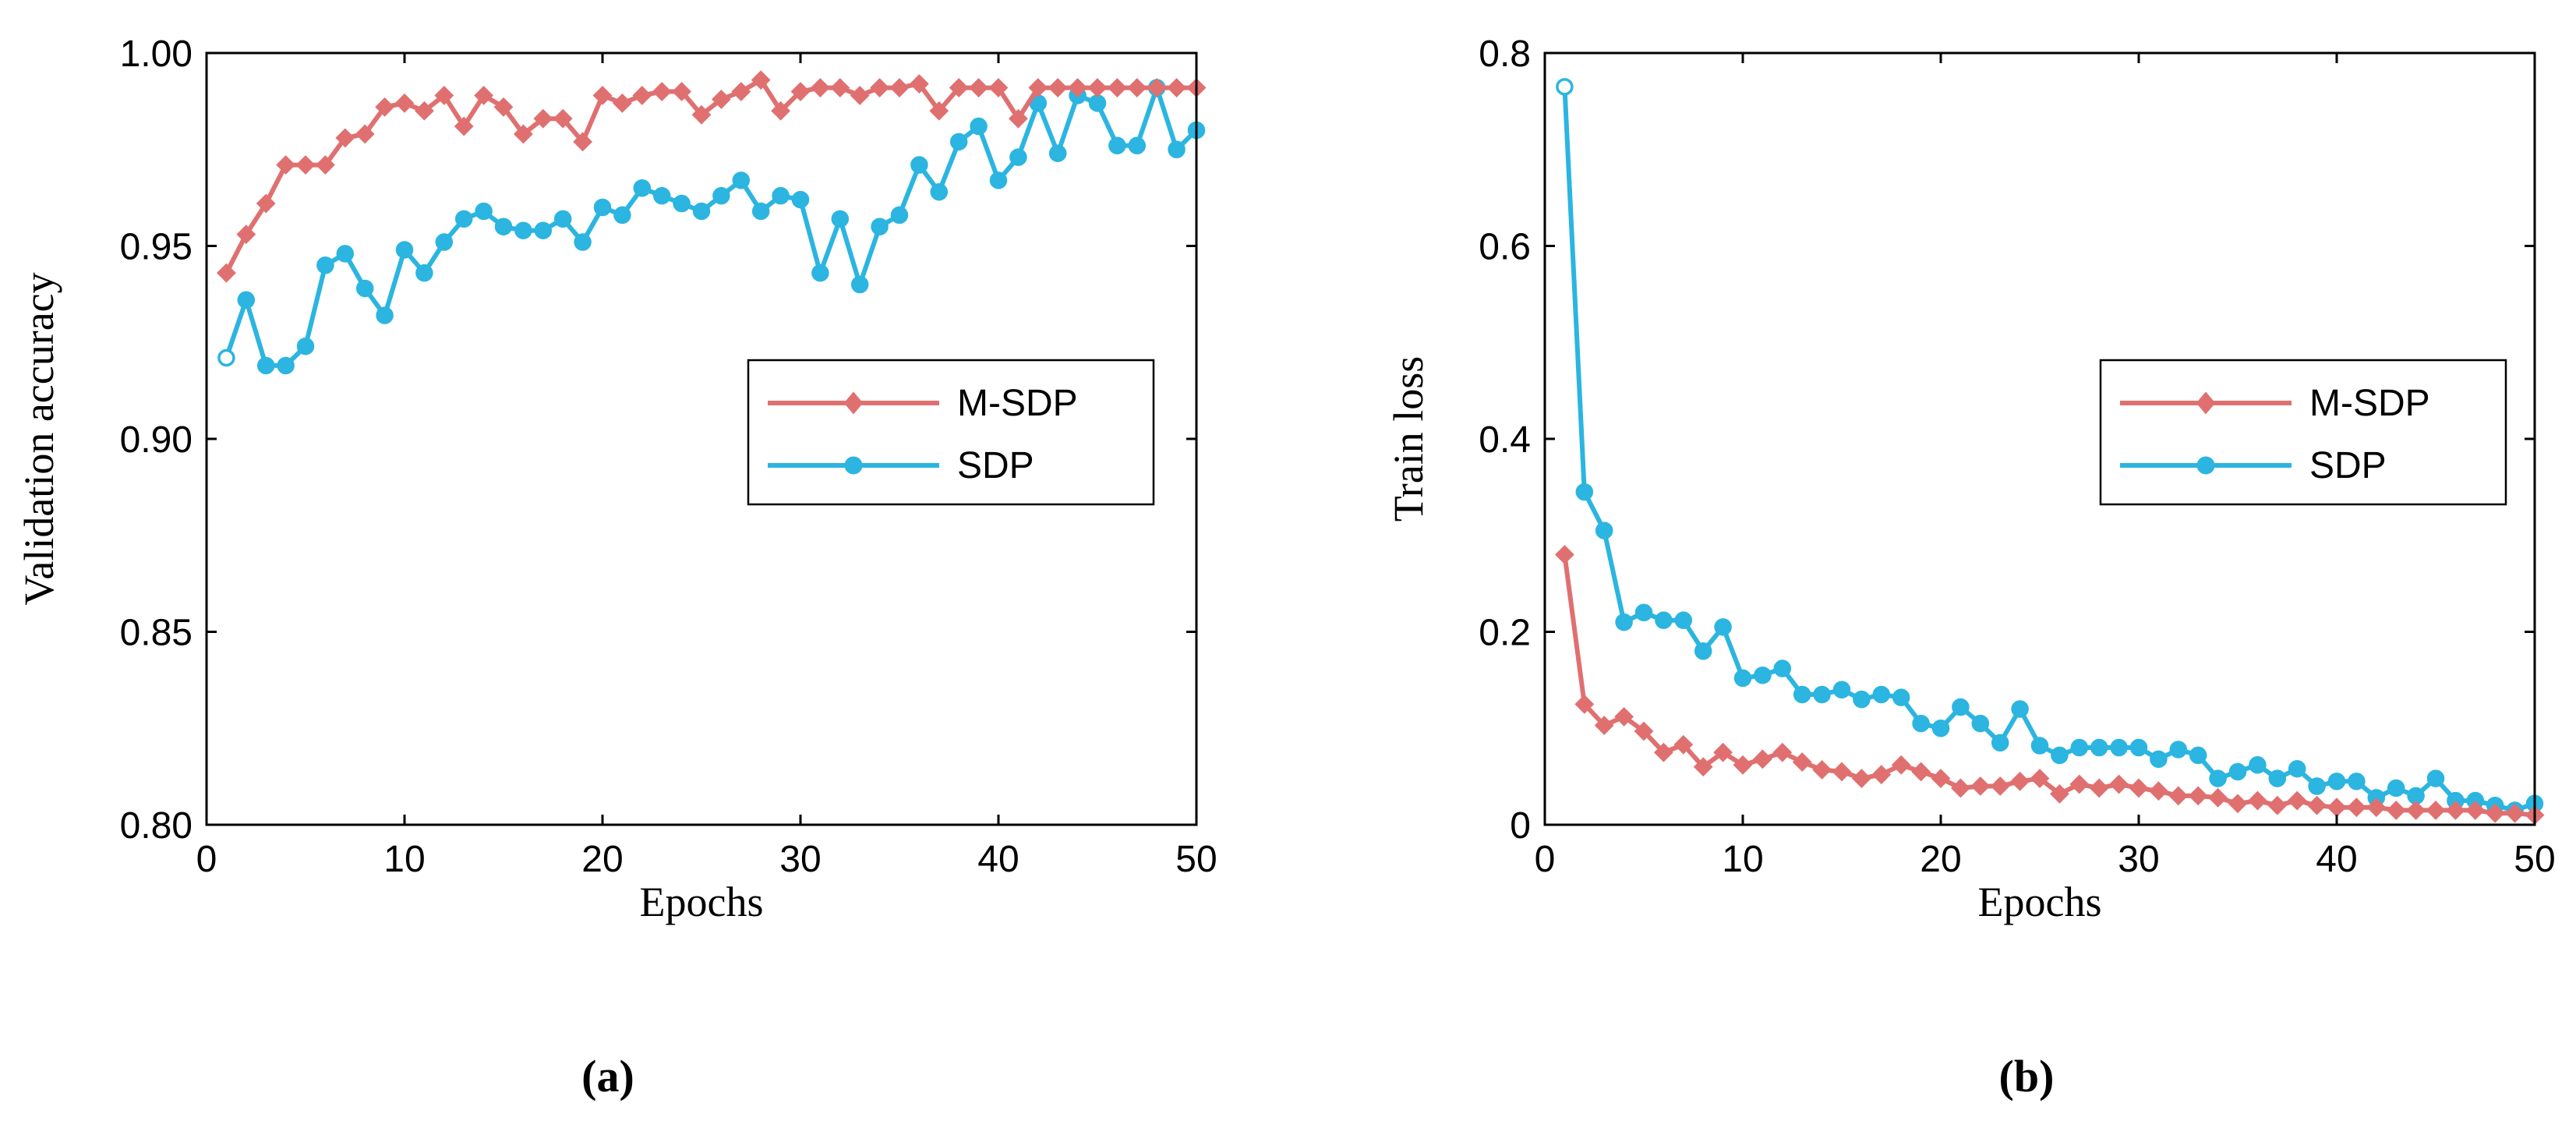 The image size is (2576, 1128). I want to click on y-tick-label: 0.90, so click(156, 440).